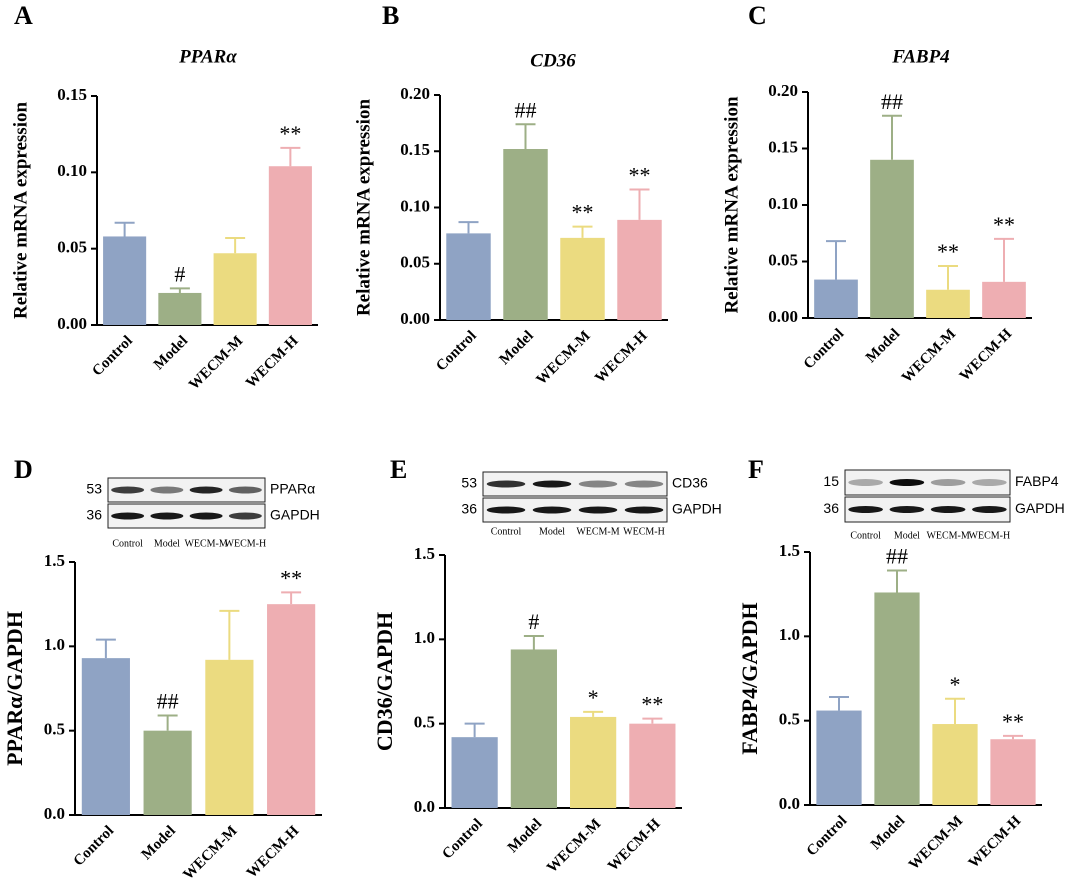  What do you see at coordinates (54, 729) in the screenshot?
I see `y-tick-label: 0.5` at bounding box center [54, 729].